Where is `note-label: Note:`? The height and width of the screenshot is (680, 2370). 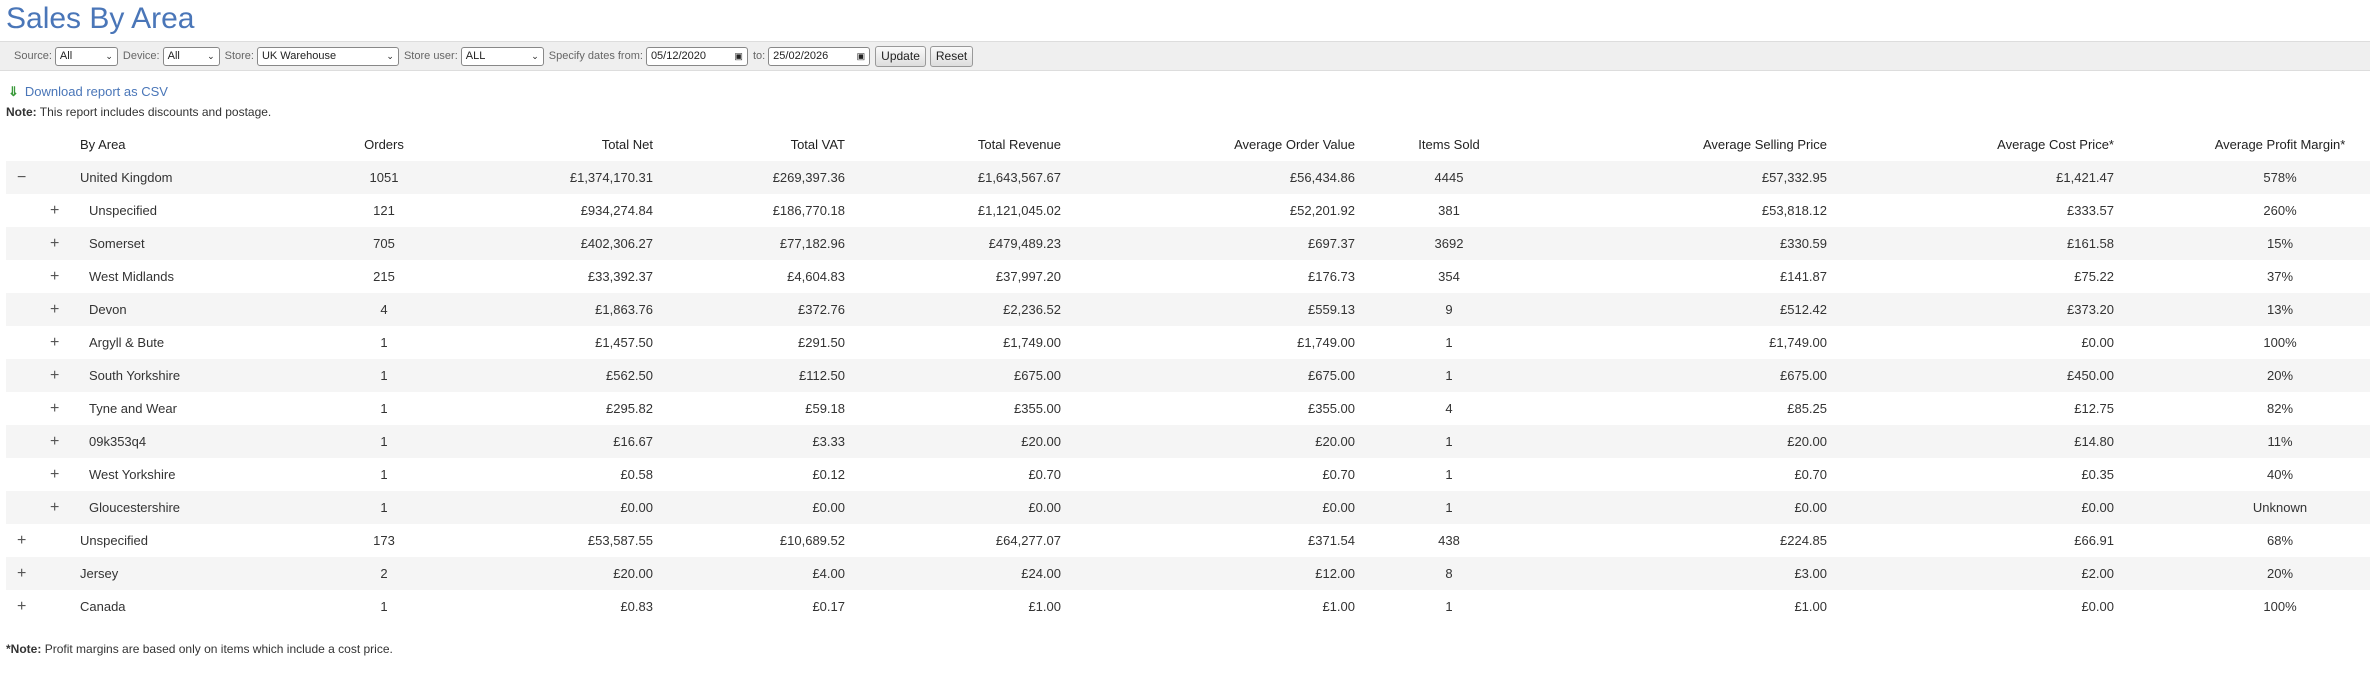
note-label: Note: is located at coordinates (21, 112).